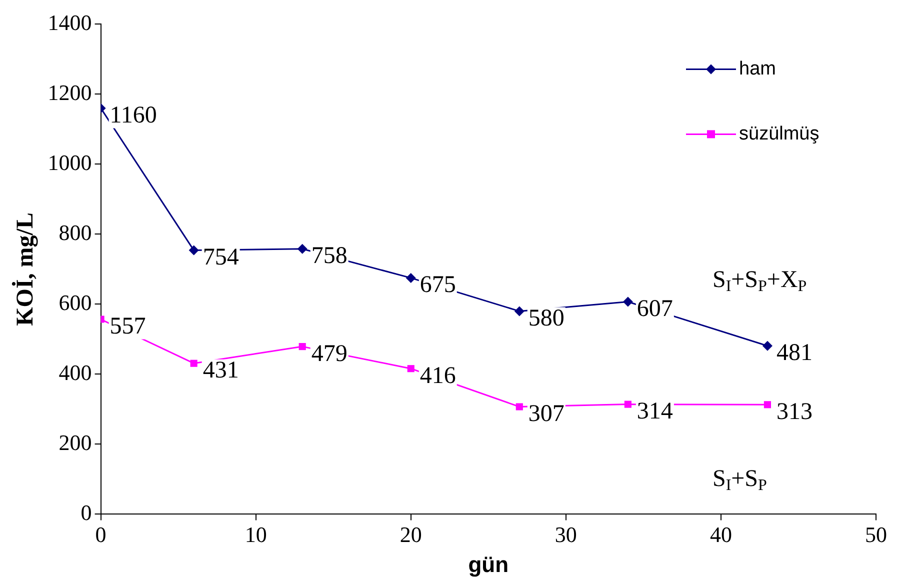 This screenshot has width=898, height=587. What do you see at coordinates (654, 309) in the screenshot?
I see `data-label: 607` at bounding box center [654, 309].